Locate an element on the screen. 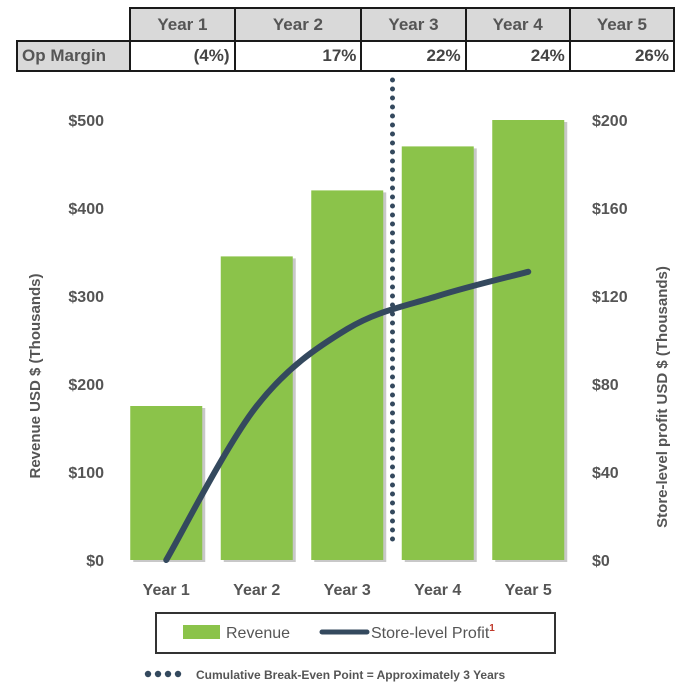  table-header-year-5: Year 5 is located at coordinates (621, 24).